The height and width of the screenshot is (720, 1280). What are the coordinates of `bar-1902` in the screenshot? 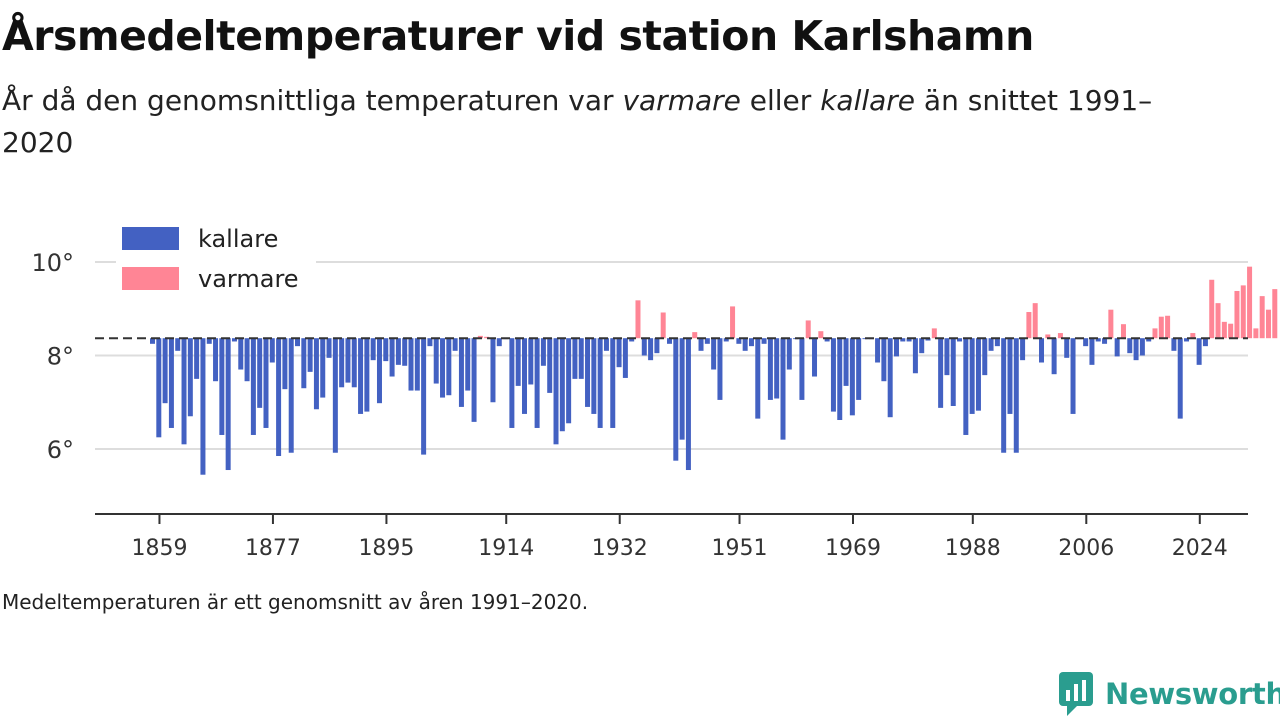 It's located at (430, 342).